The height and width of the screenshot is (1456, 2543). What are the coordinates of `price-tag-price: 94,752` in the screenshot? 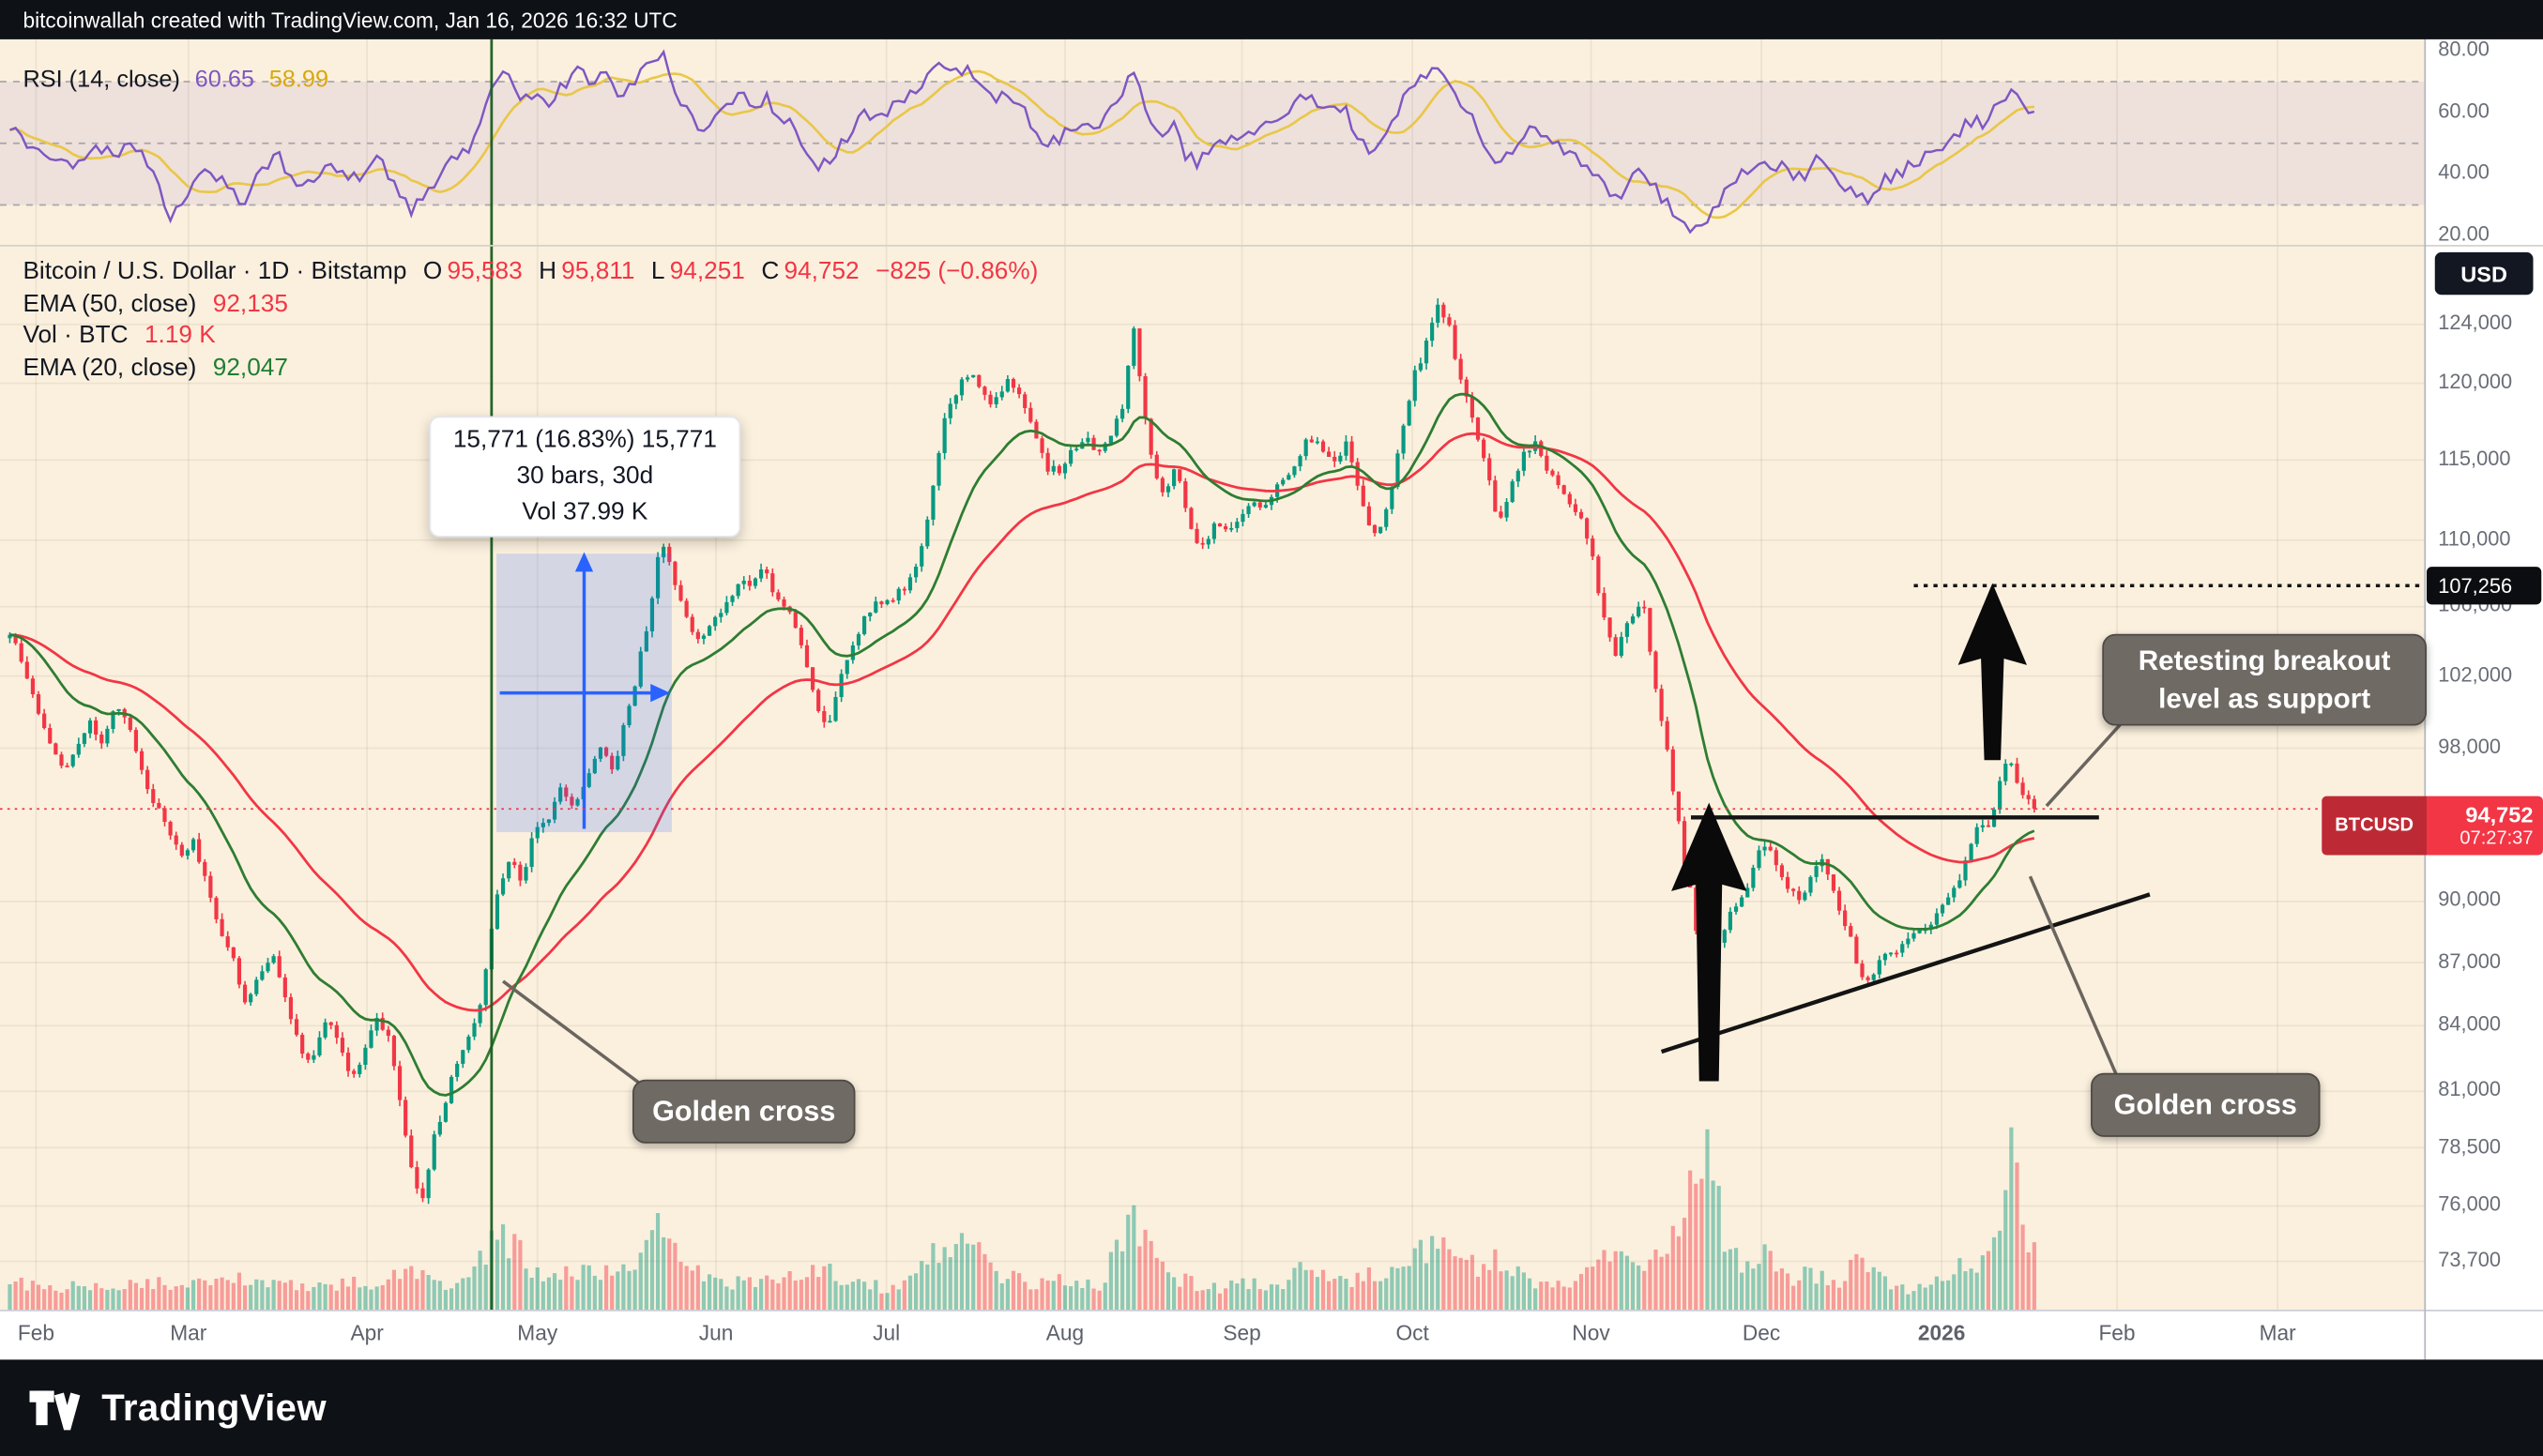 It's located at (2499, 814).